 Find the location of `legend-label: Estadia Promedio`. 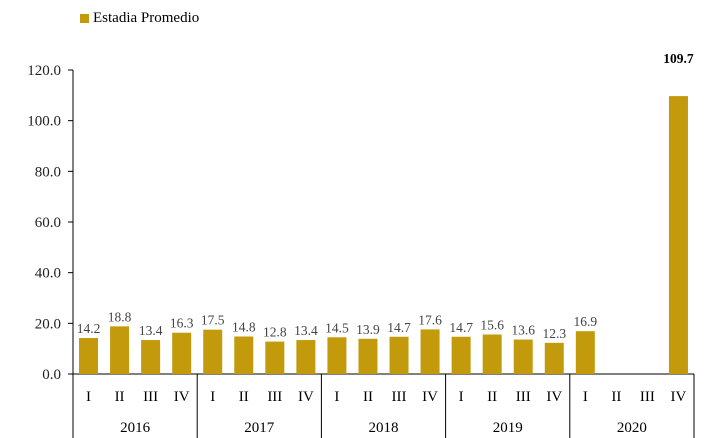

legend-label: Estadia Promedio is located at coordinates (146, 18).